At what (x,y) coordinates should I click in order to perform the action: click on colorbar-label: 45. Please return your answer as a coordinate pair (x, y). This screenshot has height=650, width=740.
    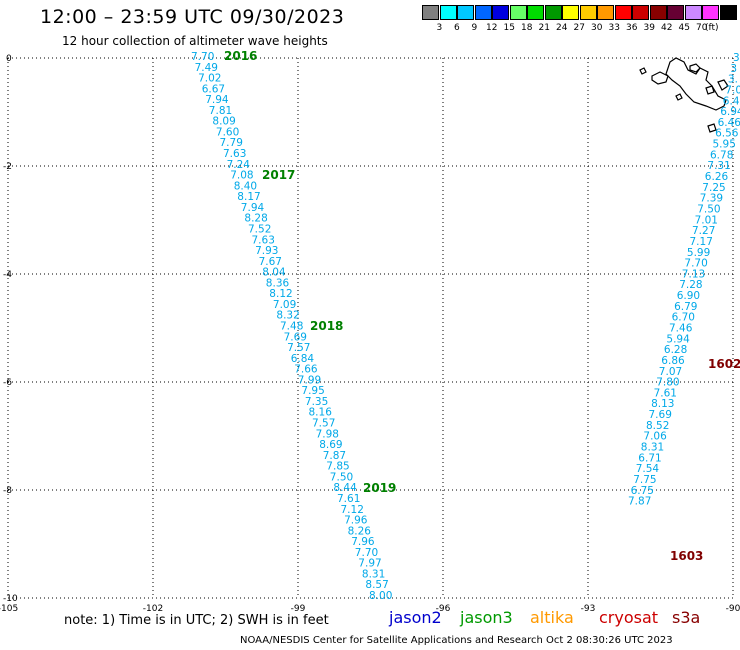
    Looking at the image, I should click on (684, 28).